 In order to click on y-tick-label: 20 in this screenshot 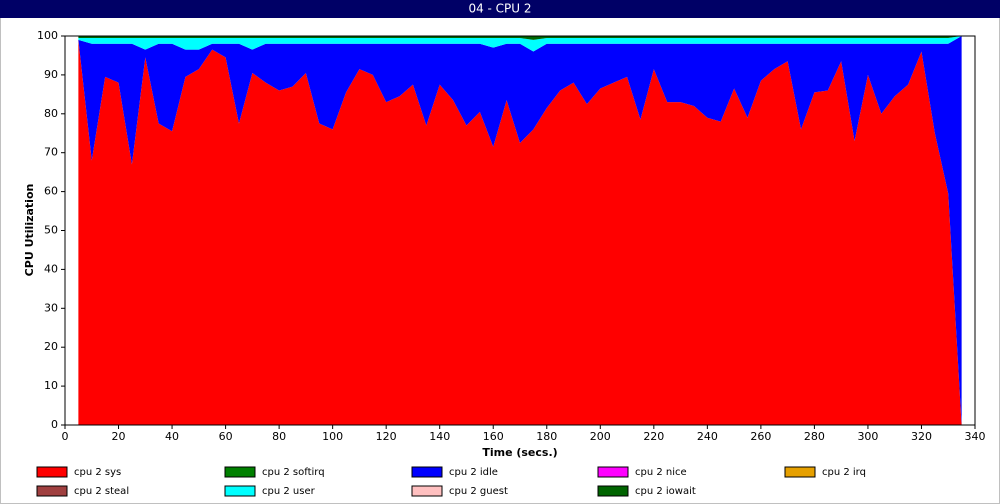, I will do `click(51, 346)`.